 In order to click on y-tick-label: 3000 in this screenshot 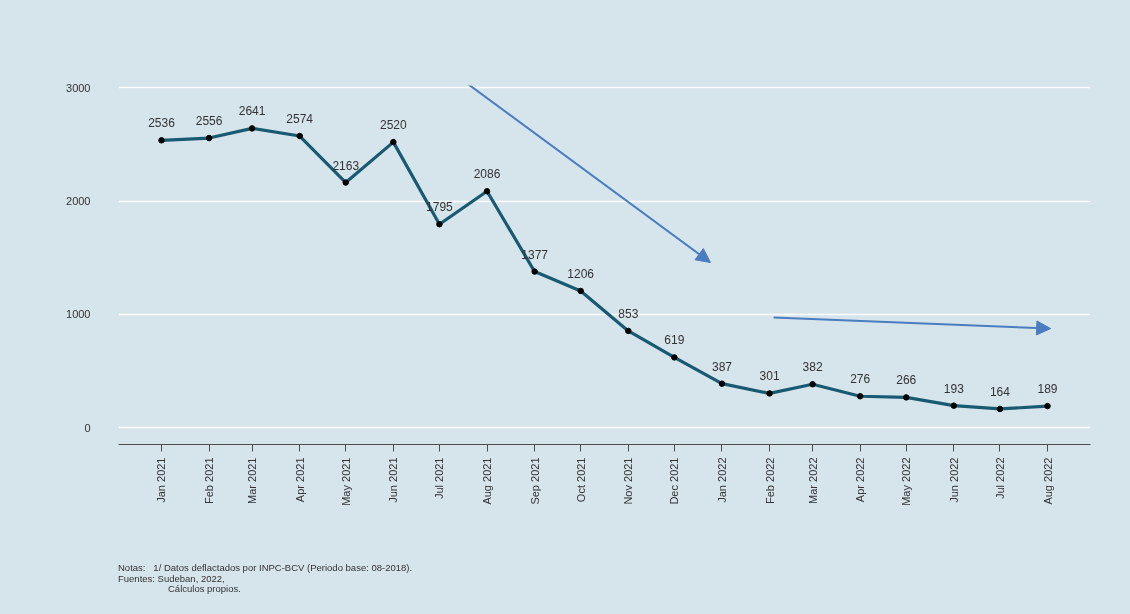, I will do `click(78, 87)`.